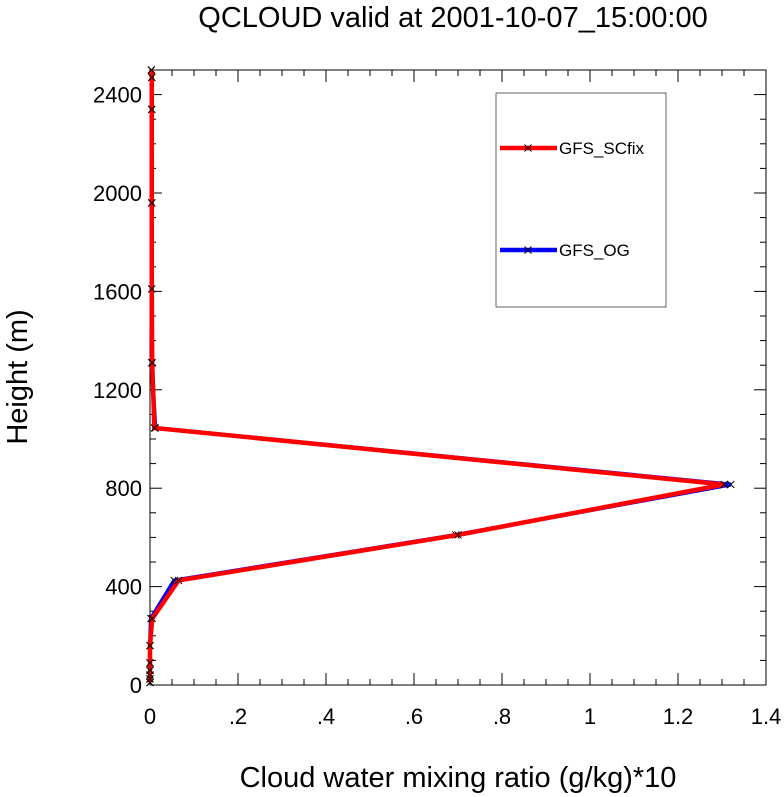 The image size is (784, 797). I want to click on y-tick-label: 2400, so click(117, 95).